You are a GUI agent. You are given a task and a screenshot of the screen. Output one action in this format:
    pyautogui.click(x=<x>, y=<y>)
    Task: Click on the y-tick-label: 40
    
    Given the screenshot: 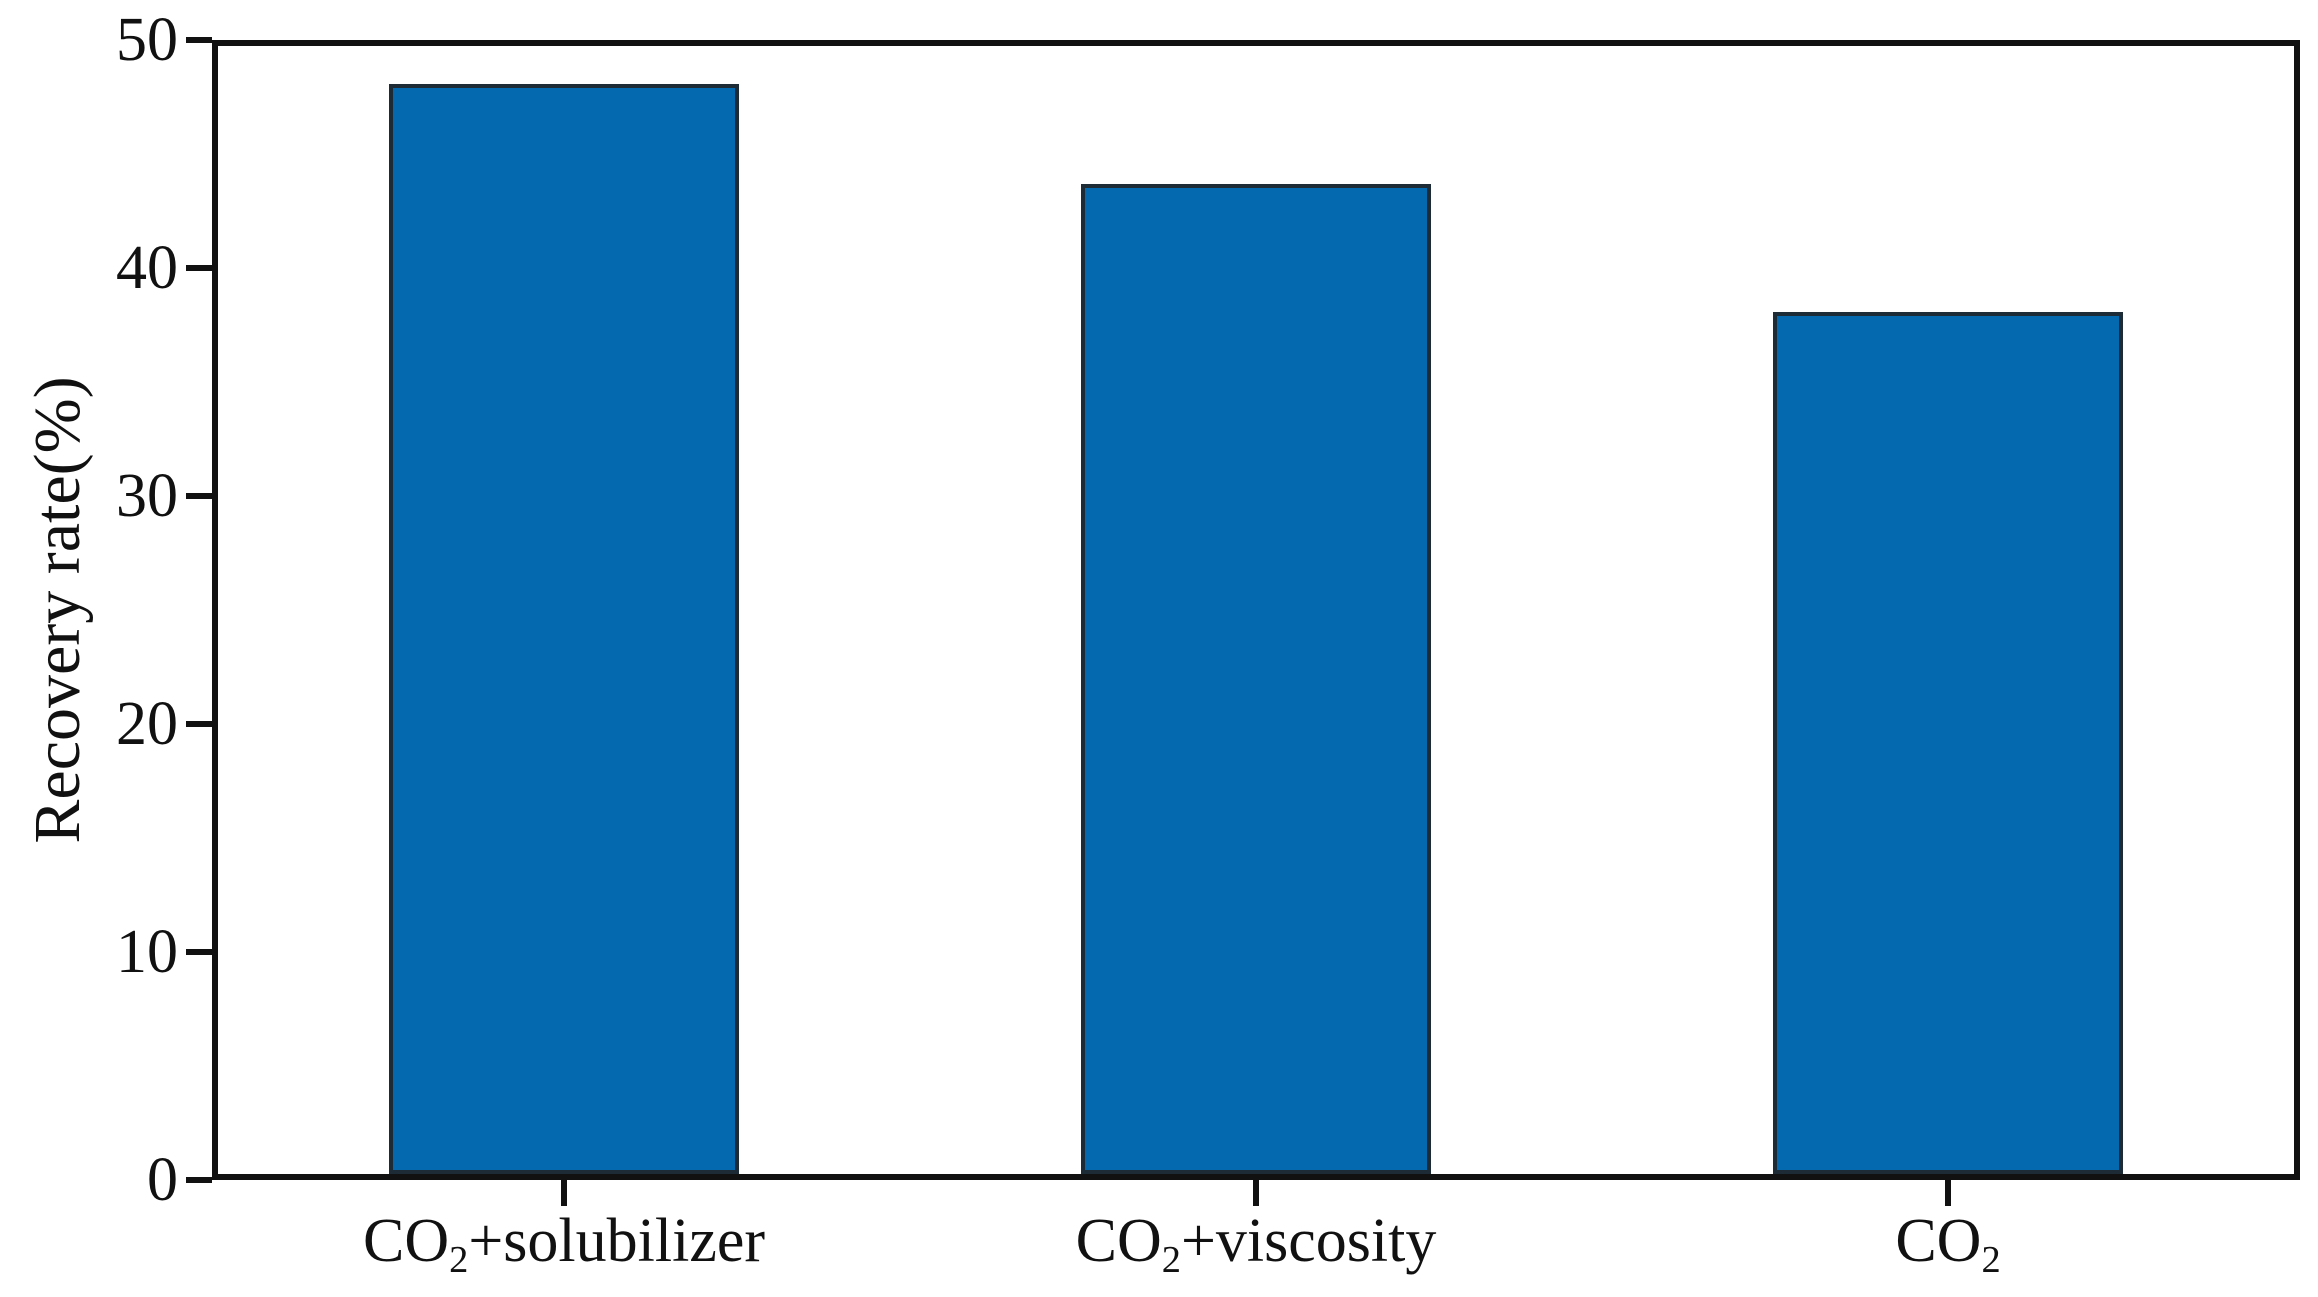 What is the action you would take?
    pyautogui.click(x=147, y=268)
    